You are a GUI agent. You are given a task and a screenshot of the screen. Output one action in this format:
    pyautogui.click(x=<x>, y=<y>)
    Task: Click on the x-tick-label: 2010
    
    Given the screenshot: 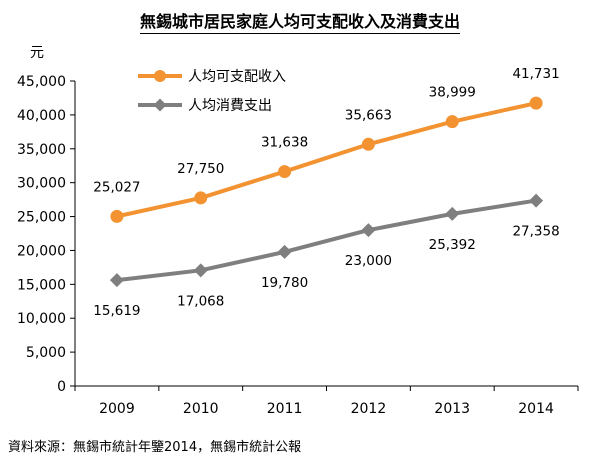 What is the action you would take?
    pyautogui.click(x=201, y=409)
    